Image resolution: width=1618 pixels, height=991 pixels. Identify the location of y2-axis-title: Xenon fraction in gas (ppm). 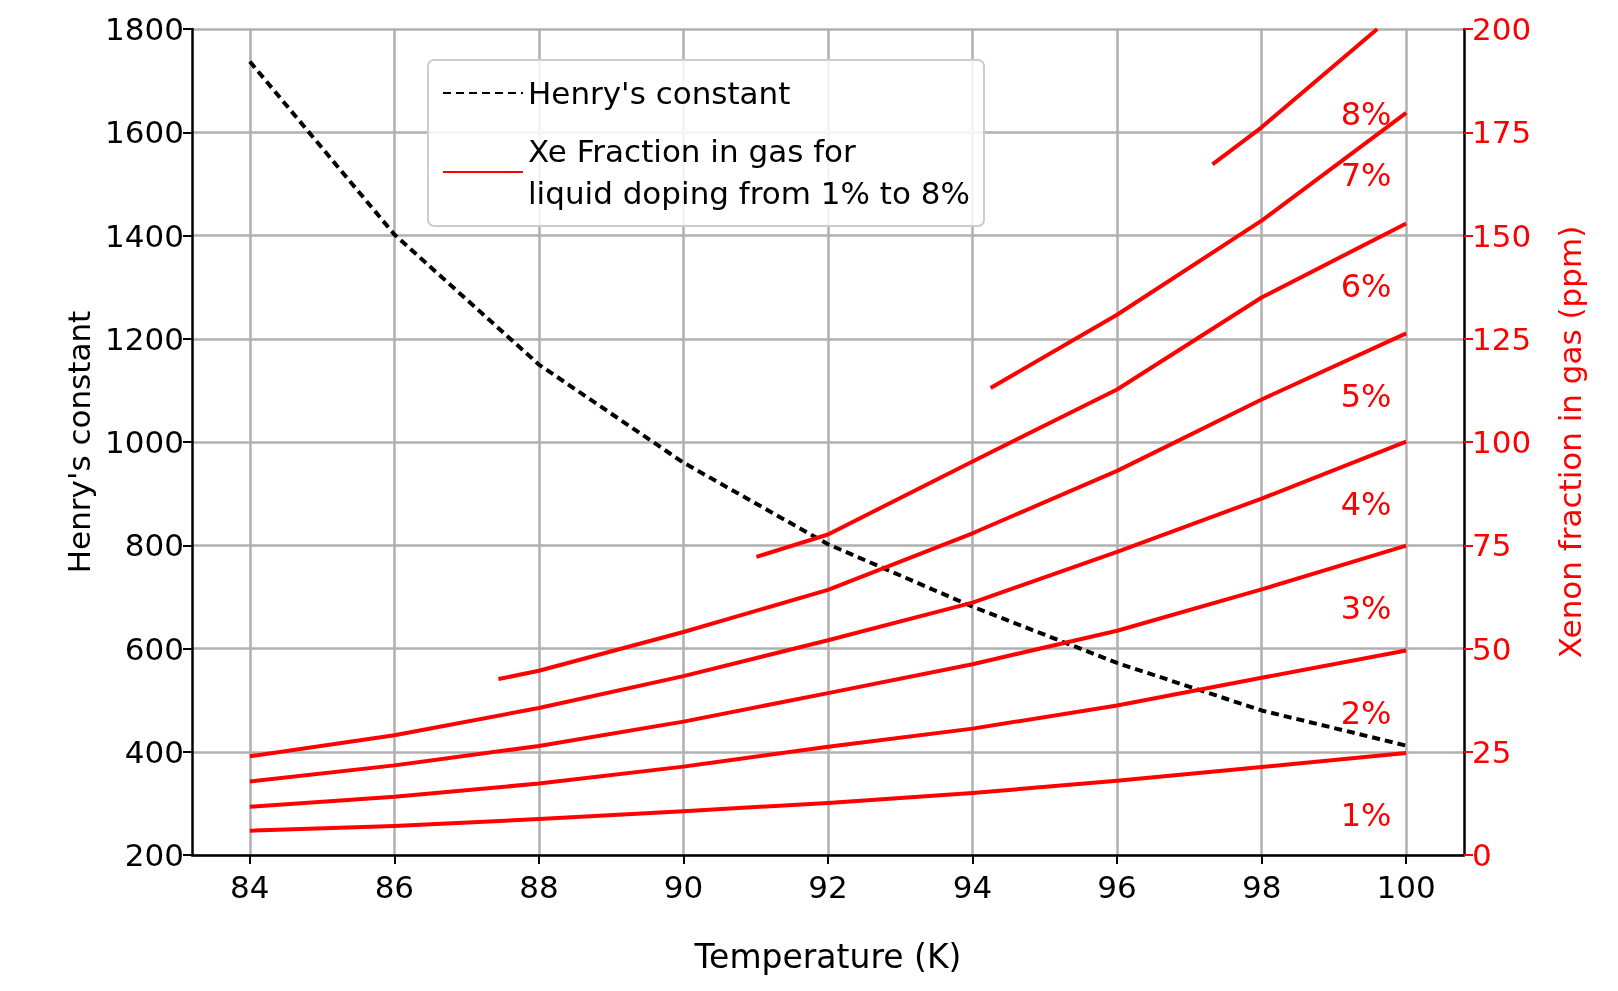
(1569, 442).